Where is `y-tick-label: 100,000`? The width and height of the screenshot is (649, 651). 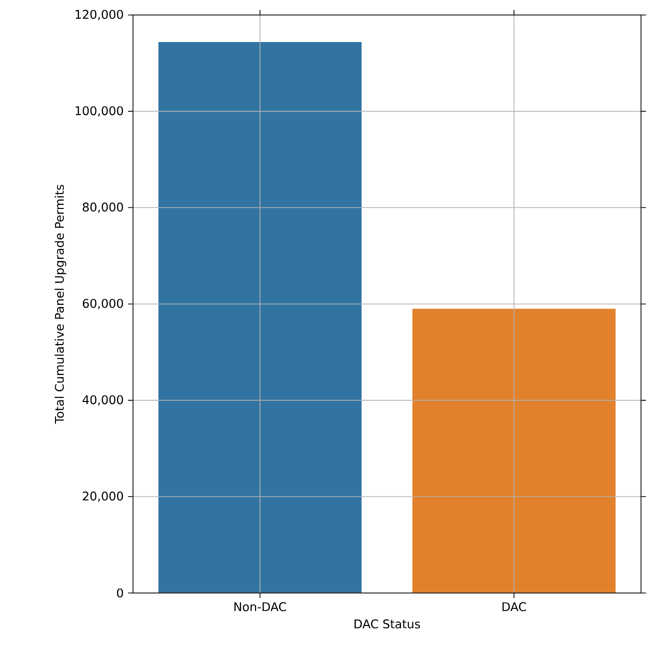 y-tick-label: 100,000 is located at coordinates (100, 111).